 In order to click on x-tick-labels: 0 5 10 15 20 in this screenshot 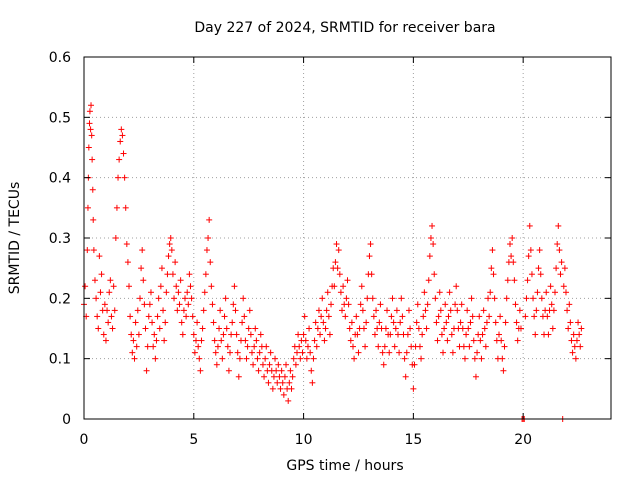, I will do `click(306, 440)`.